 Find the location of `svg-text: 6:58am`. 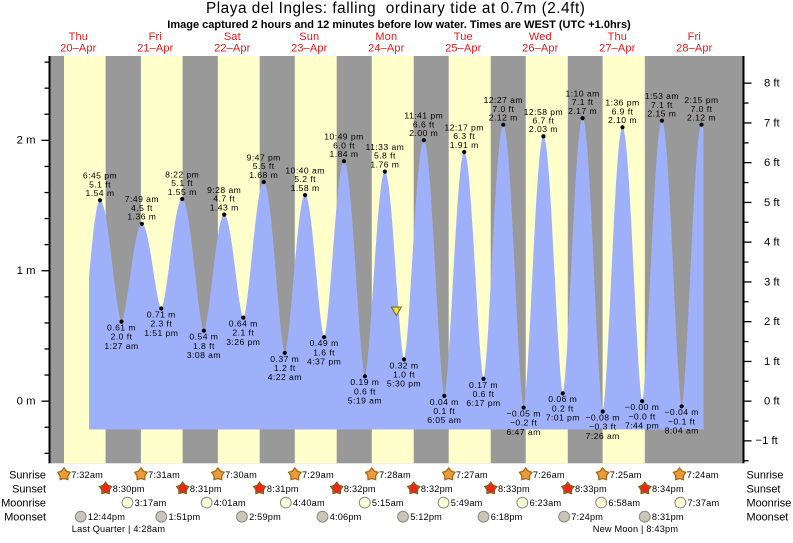

svg-text: 6:58am is located at coordinates (624, 503).